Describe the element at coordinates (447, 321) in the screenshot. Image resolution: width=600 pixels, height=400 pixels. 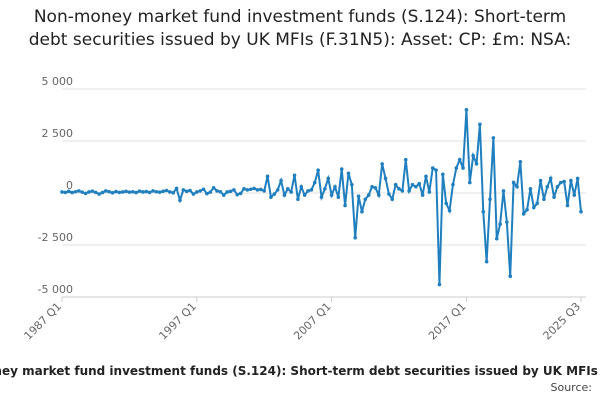
I see `x-tick-label: 2017 Q1` at that location.